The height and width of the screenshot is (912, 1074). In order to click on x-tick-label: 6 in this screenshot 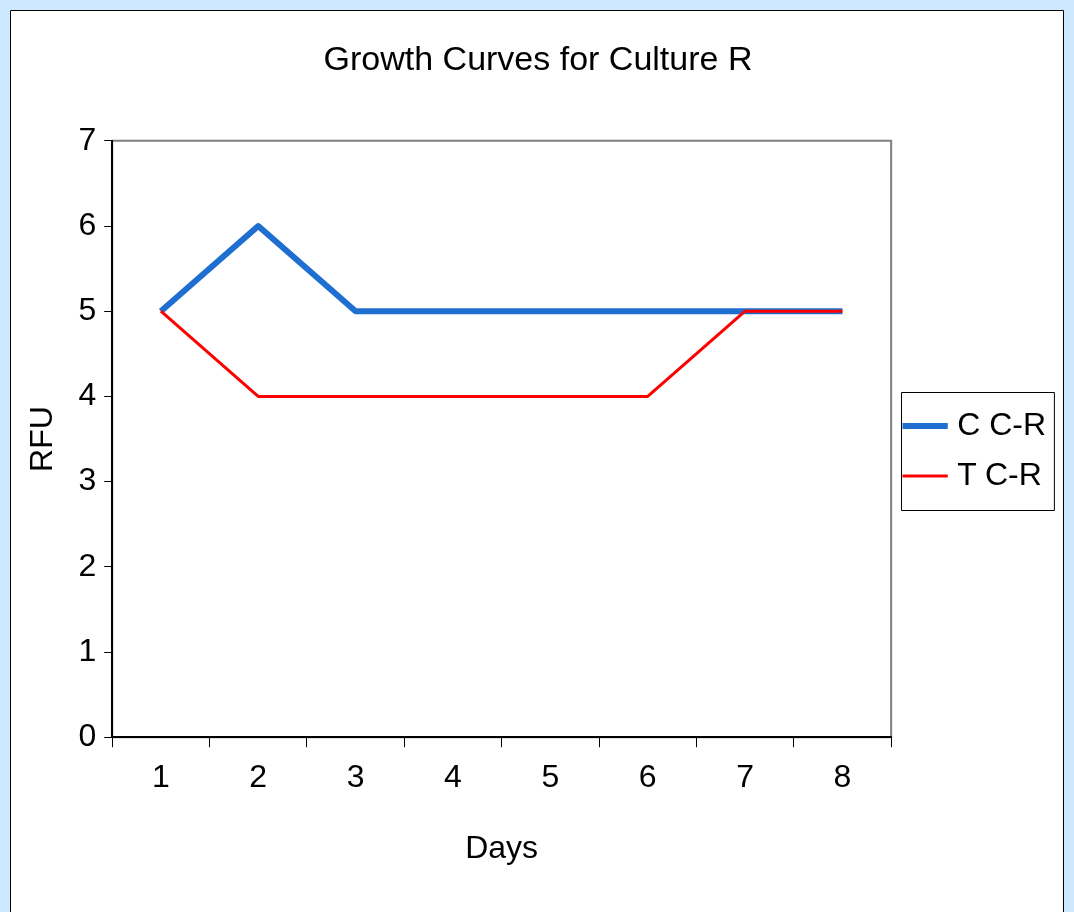, I will do `click(647, 776)`.